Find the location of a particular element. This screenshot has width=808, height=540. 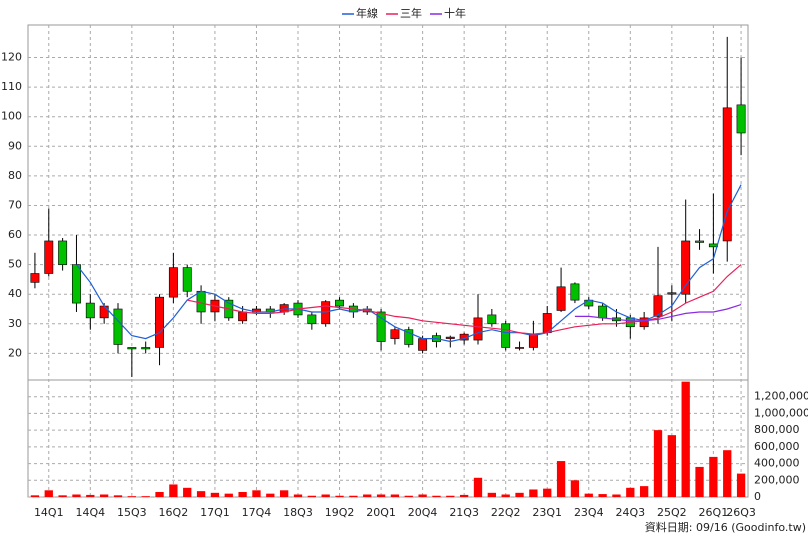

x-tick-label: 14Q1 is located at coordinates (49, 512).